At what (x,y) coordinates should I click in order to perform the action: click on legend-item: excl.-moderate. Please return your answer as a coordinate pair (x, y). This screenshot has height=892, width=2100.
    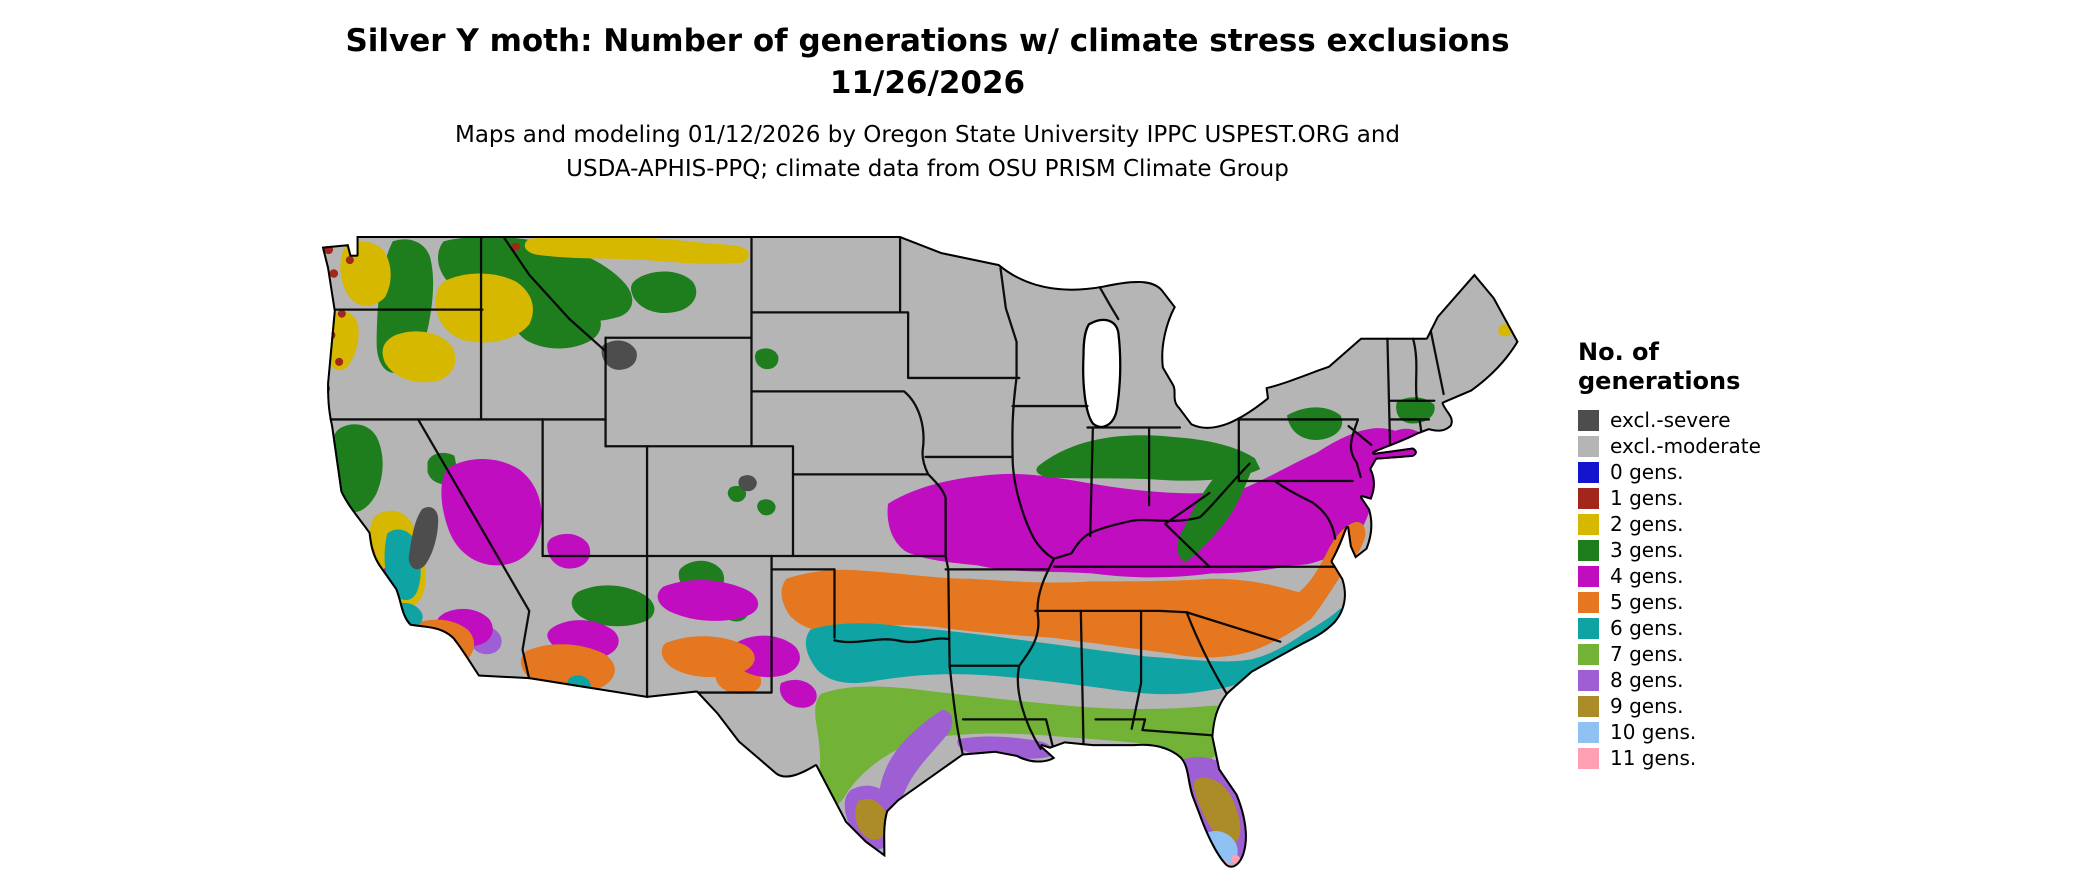
    Looking at the image, I should click on (1708, 446).